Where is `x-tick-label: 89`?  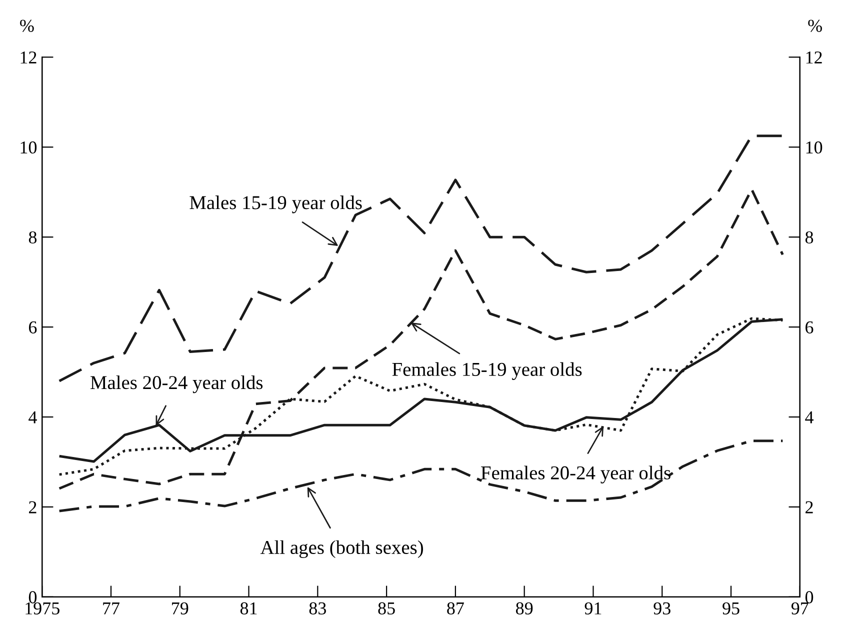 x-tick-label: 89 is located at coordinates (524, 608).